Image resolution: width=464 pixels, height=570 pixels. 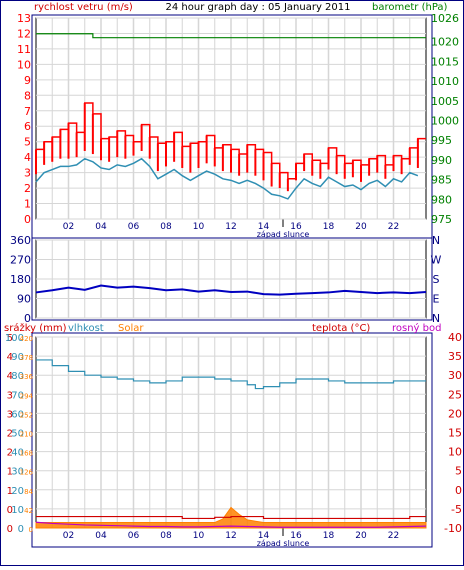 What do you see at coordinates (86, 328) in the screenshot?
I see `humidity-label: vlhkost` at bounding box center [86, 328].